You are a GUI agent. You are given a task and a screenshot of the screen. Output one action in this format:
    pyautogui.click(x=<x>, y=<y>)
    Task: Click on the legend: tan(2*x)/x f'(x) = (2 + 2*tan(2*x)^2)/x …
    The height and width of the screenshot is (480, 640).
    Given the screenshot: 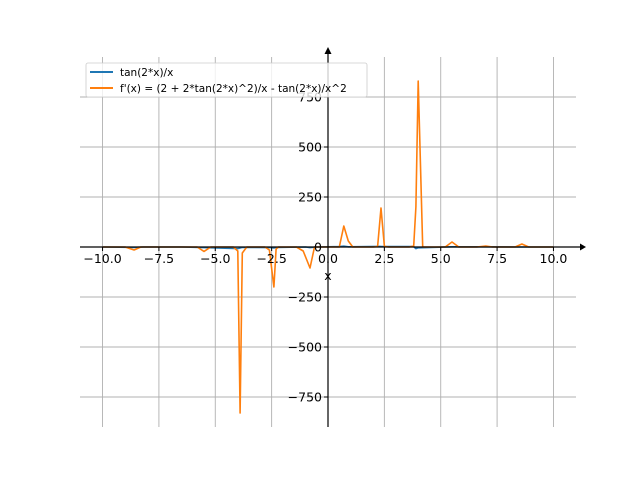 What is the action you would take?
    pyautogui.click(x=226, y=80)
    